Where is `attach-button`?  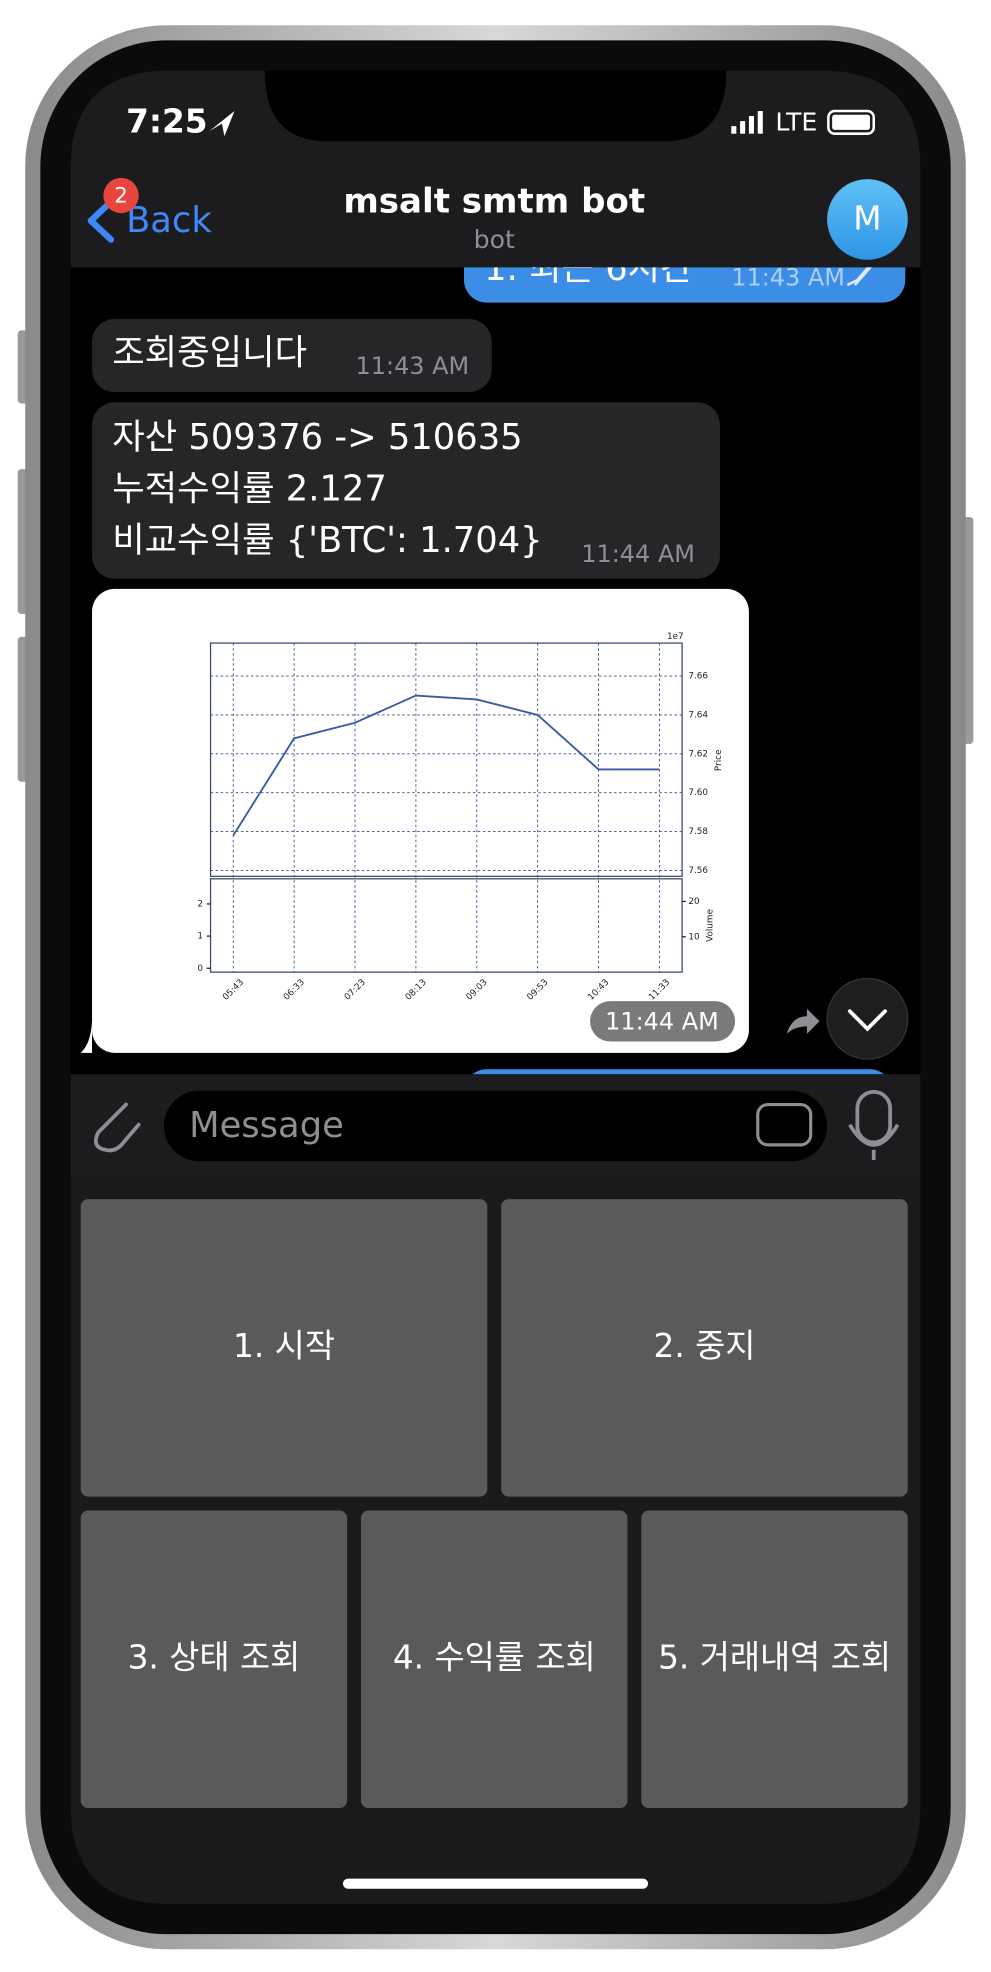 attach-button is located at coordinates (117, 1127).